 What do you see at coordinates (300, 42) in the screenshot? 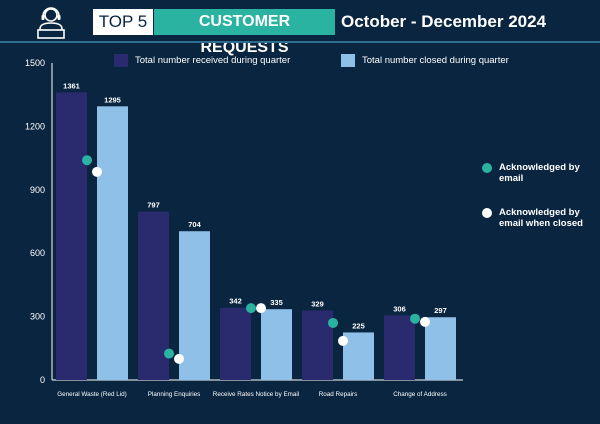
I see `header-divider` at bounding box center [300, 42].